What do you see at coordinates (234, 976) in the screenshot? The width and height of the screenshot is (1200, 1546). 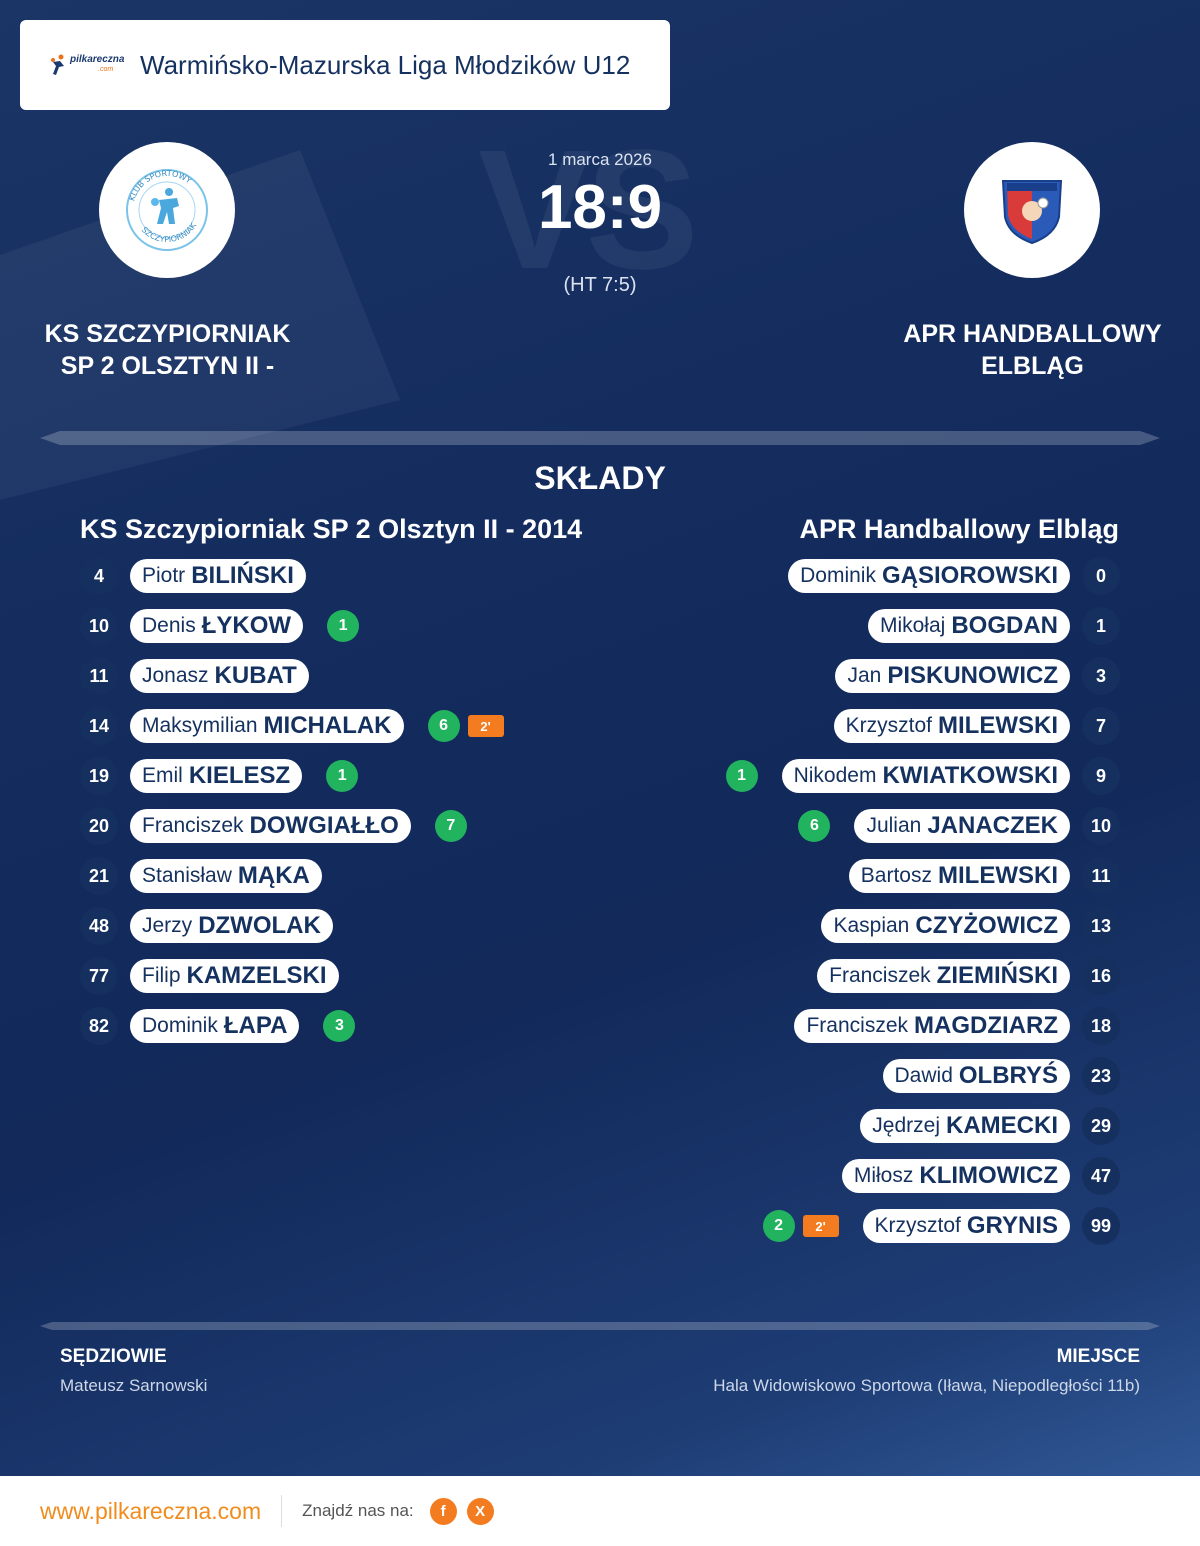 I see `player-name: Filip KAMZELSKI` at bounding box center [234, 976].